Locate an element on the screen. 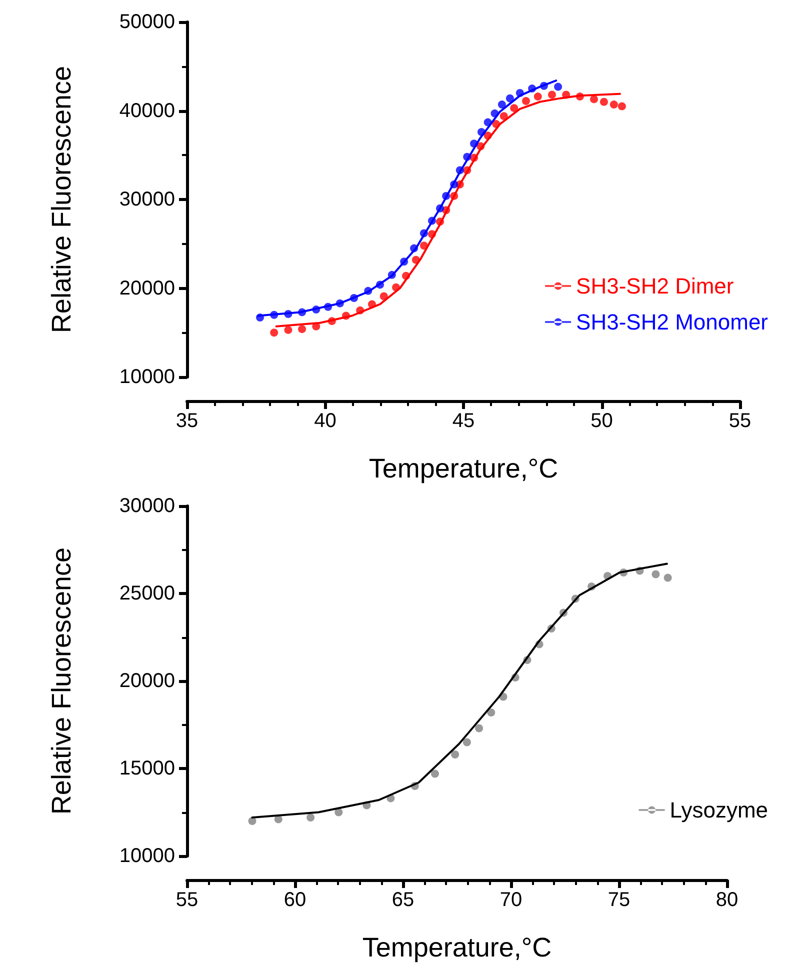 This screenshot has width=793, height=976. x-tick-label: 70 is located at coordinates (511, 900).